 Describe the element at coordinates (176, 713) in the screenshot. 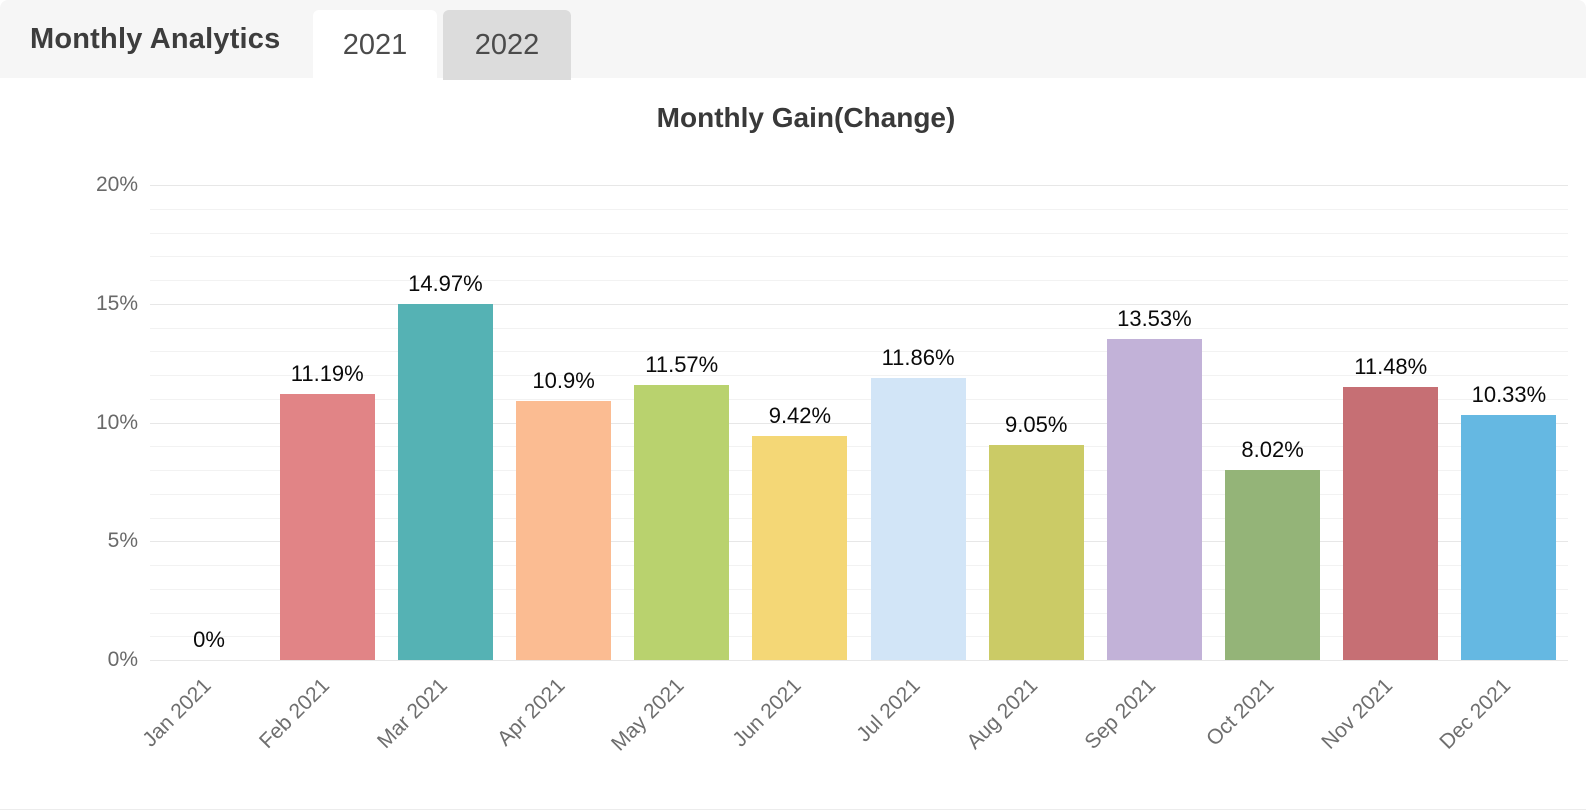

I see `x-axis-tick-text: Jan 2021` at that location.